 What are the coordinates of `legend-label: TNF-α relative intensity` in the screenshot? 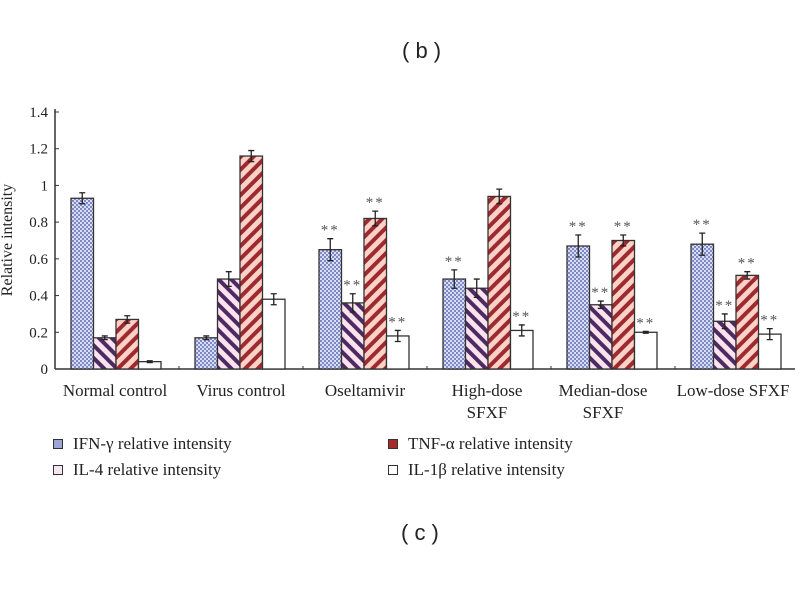 It's located at (490, 443).